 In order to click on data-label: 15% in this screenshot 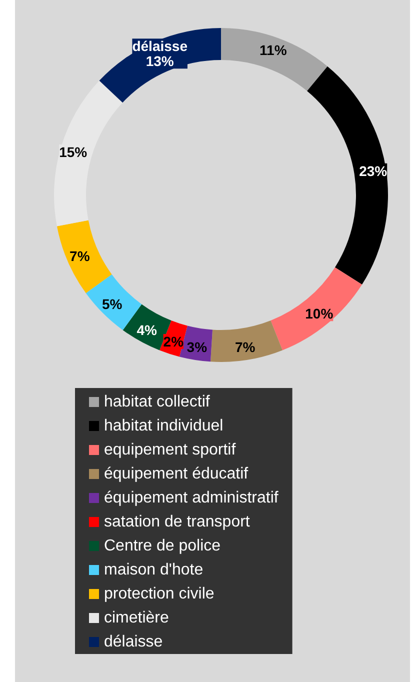, I will do `click(73, 152)`.